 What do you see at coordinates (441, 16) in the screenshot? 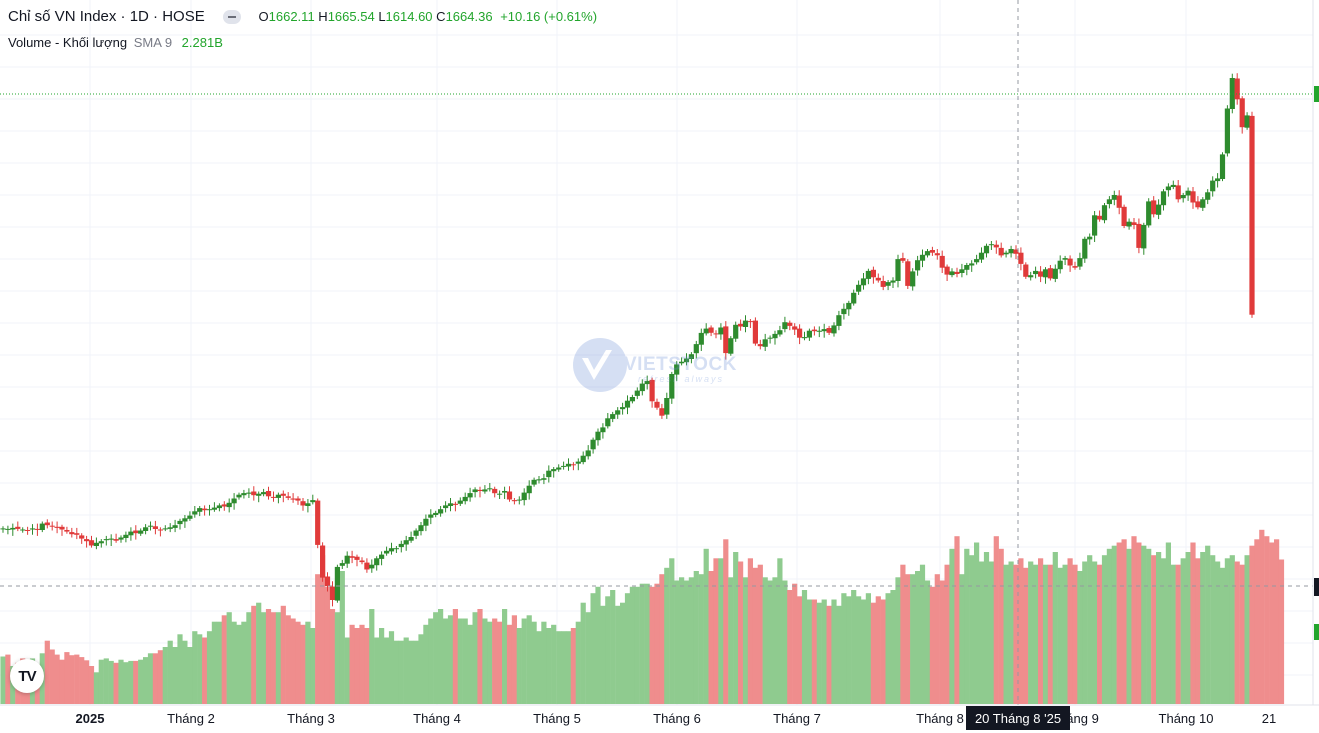
I see `close-label: C` at bounding box center [441, 16].